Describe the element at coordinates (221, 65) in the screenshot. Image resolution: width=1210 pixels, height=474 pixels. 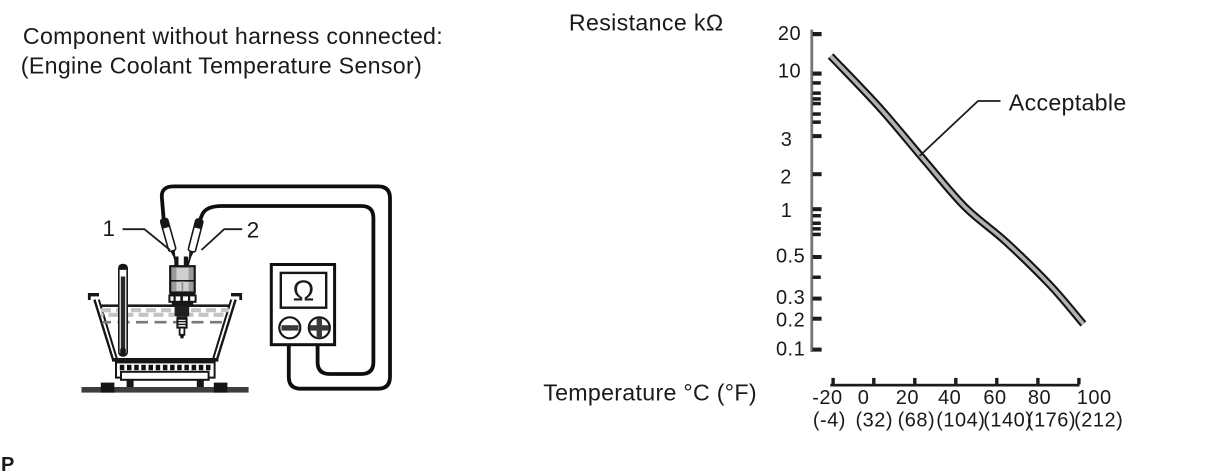
I see `svg-text:(Engine Coolant Temperature Se: (Engine Coolant Temperature Sensor)` at that location.